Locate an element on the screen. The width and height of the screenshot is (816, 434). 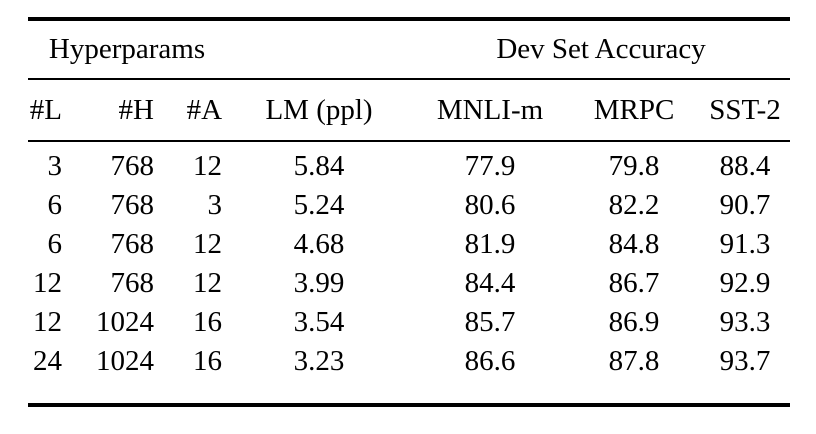
column-header-mrpc: MRPC is located at coordinates (634, 109).